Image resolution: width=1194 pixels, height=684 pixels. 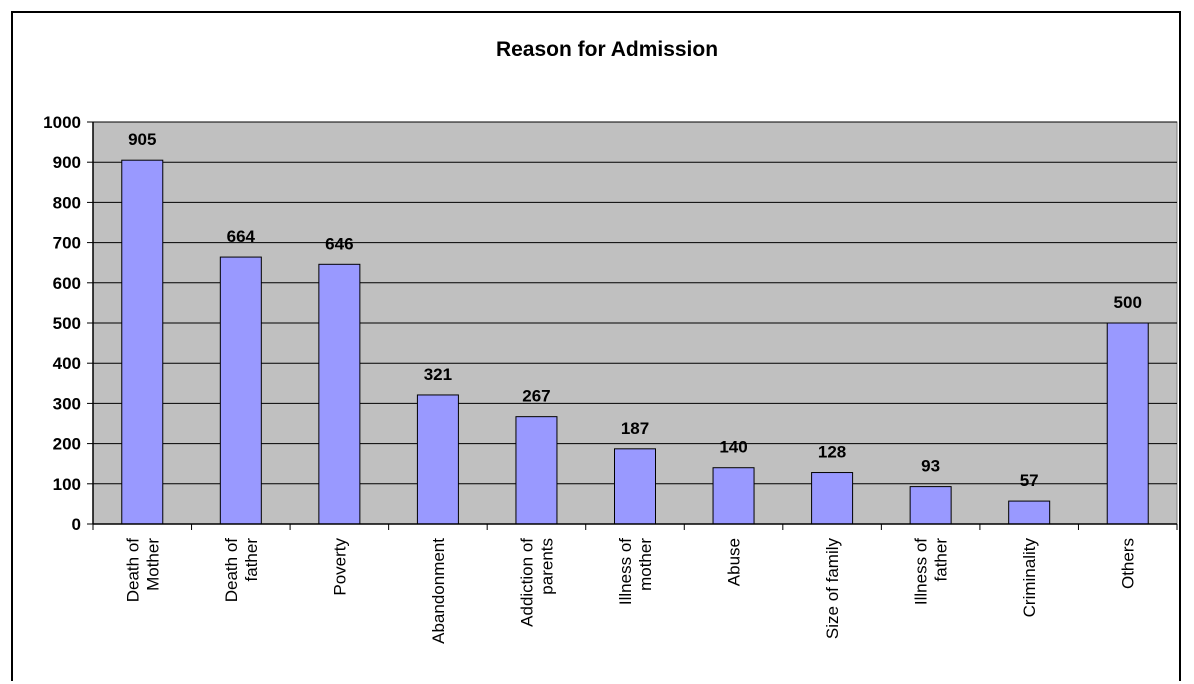 I want to click on x-category-label: Poverty, so click(x=339, y=567).